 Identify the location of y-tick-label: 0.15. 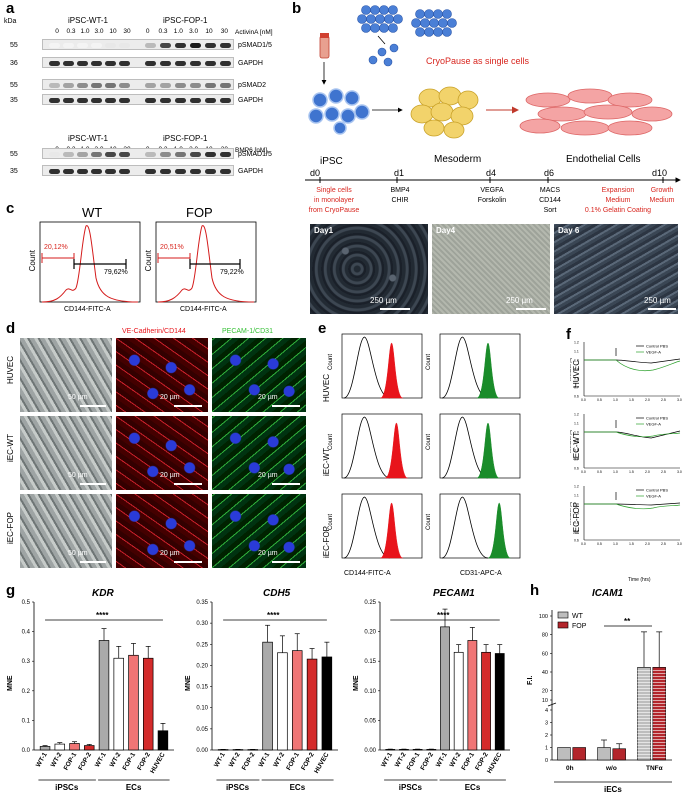
(202, 688).